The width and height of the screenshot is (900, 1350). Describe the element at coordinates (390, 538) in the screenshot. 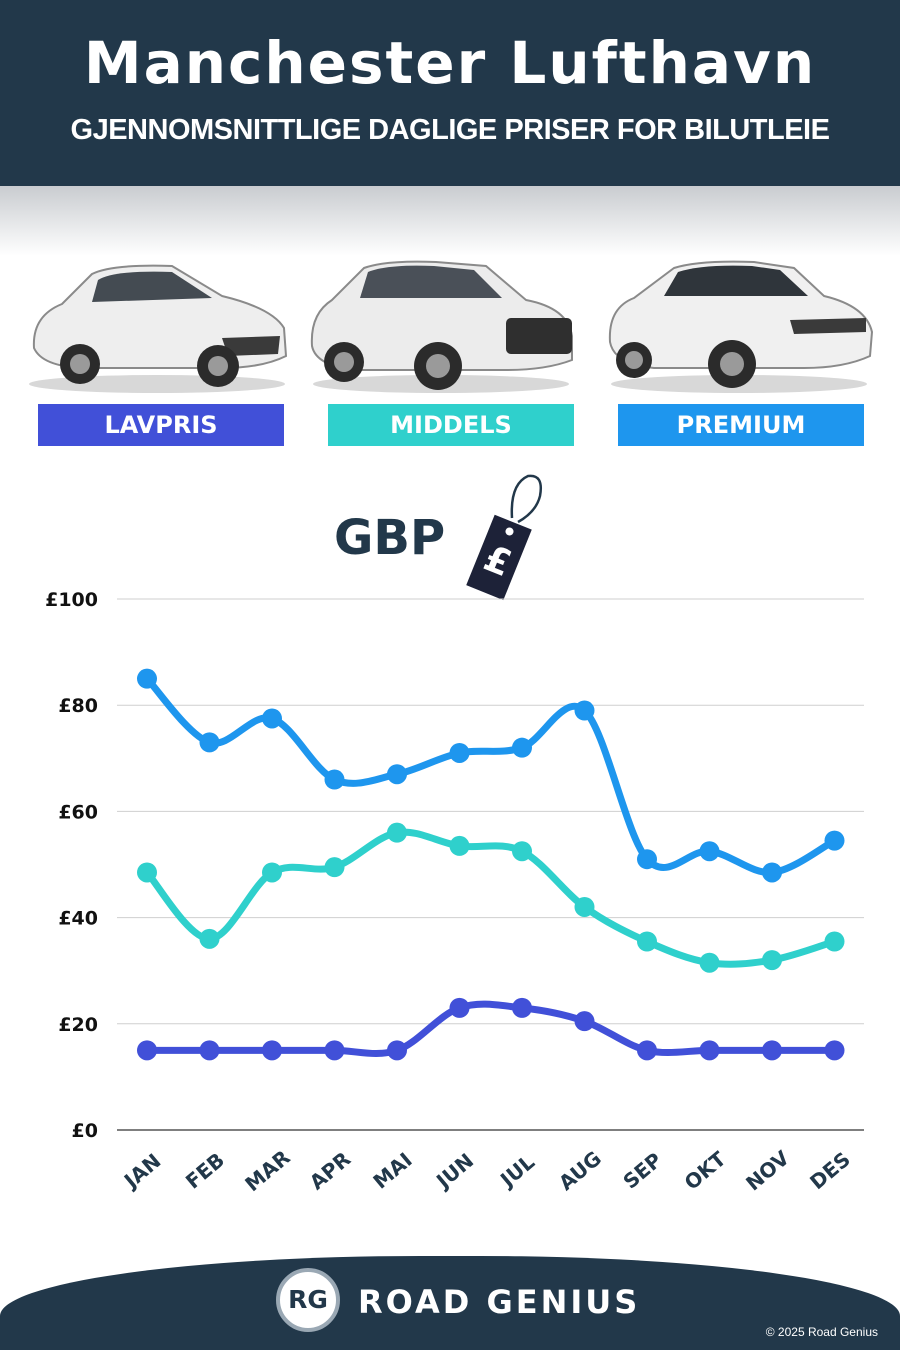

I see `currency-label: GBP` at that location.